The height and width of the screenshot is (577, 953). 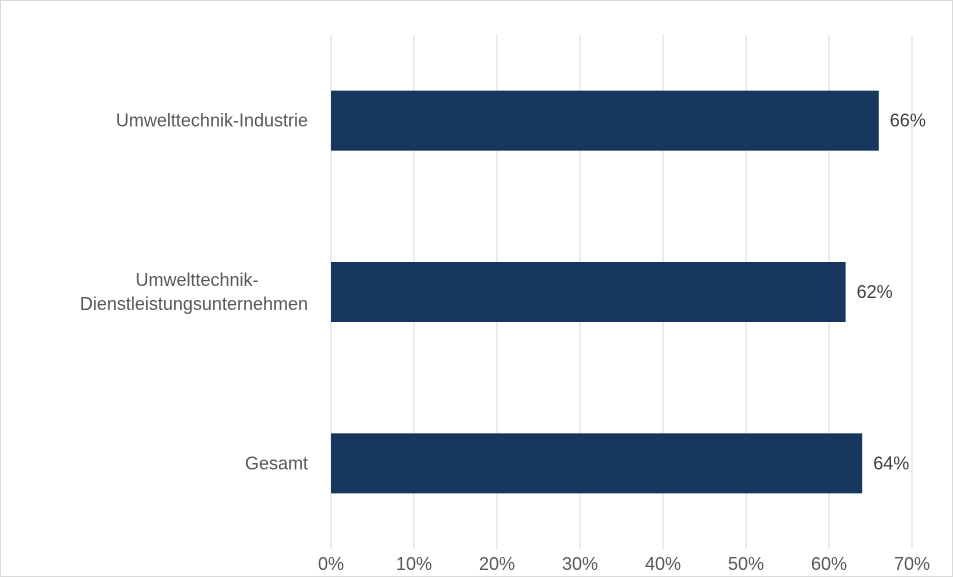 What do you see at coordinates (276, 463) in the screenshot?
I see `category-label: Gesamt` at bounding box center [276, 463].